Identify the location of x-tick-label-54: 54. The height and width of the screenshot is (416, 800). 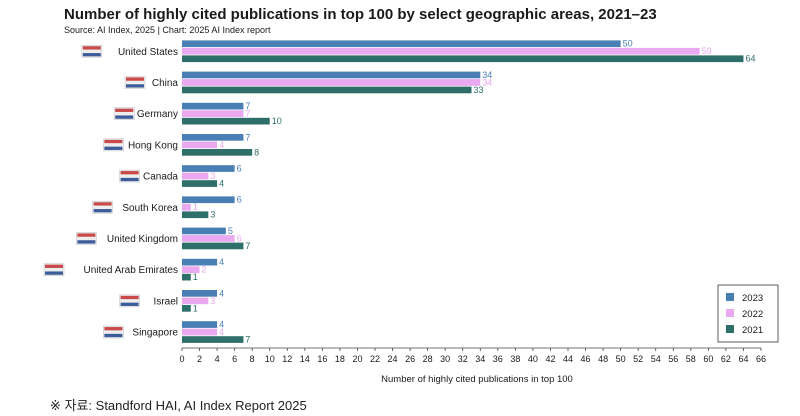
(656, 359).